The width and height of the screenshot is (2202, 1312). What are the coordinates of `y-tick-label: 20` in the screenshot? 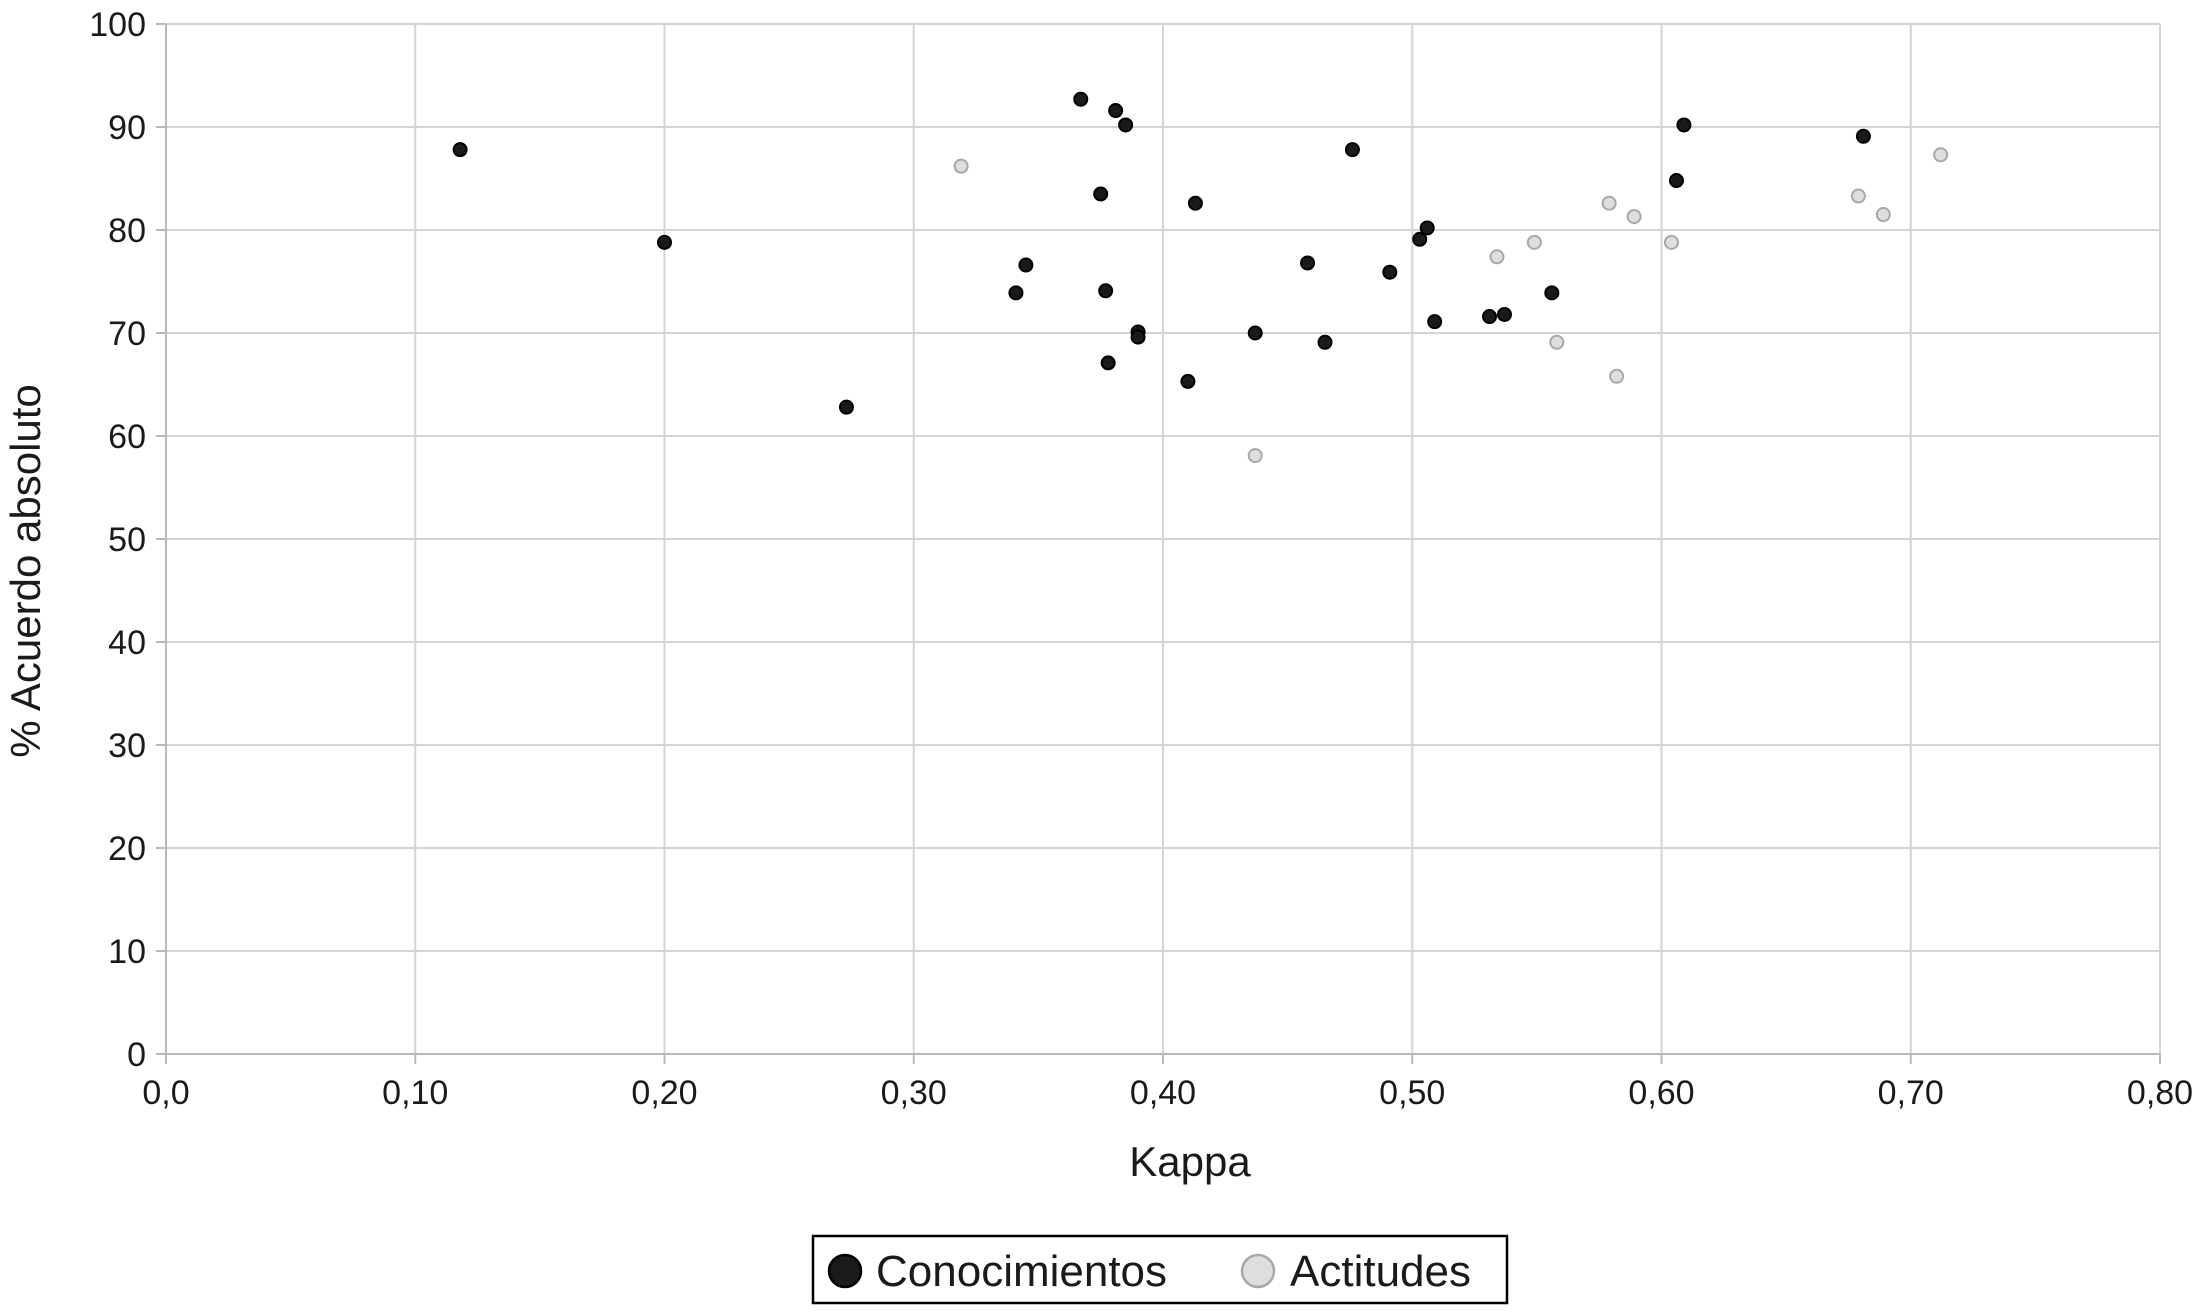 It's located at (127, 849).